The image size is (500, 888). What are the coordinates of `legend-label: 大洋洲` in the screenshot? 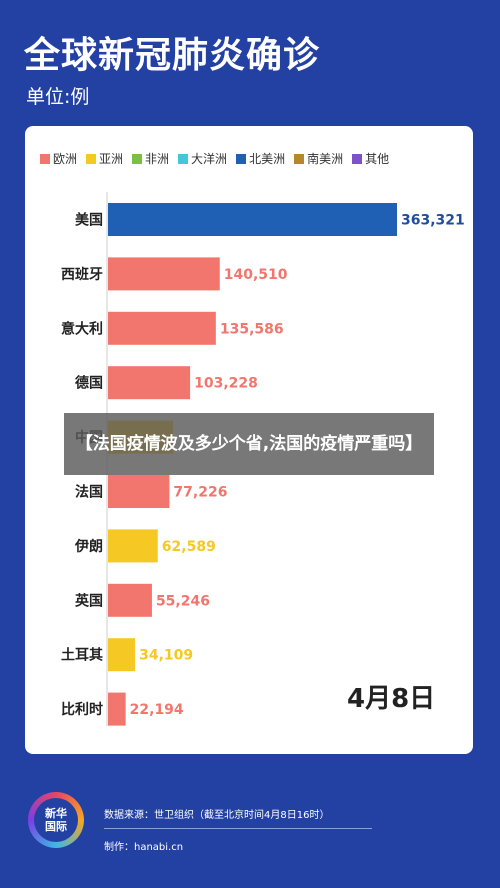 It's located at (209, 159).